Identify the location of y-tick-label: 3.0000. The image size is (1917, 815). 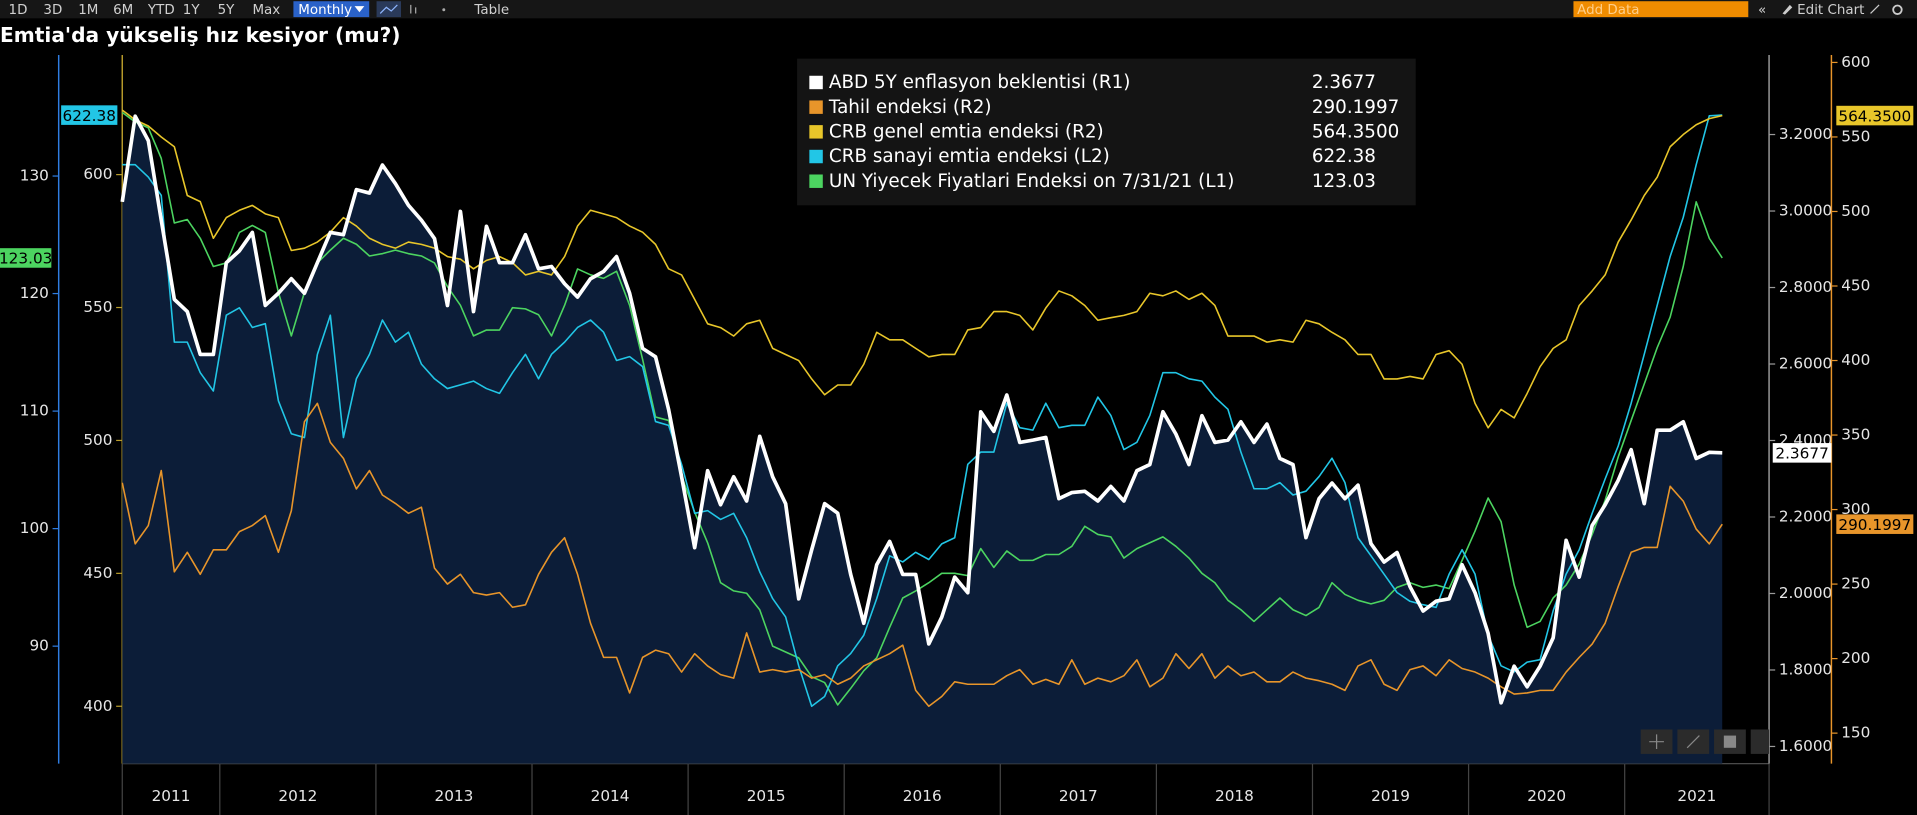
(1805, 211).